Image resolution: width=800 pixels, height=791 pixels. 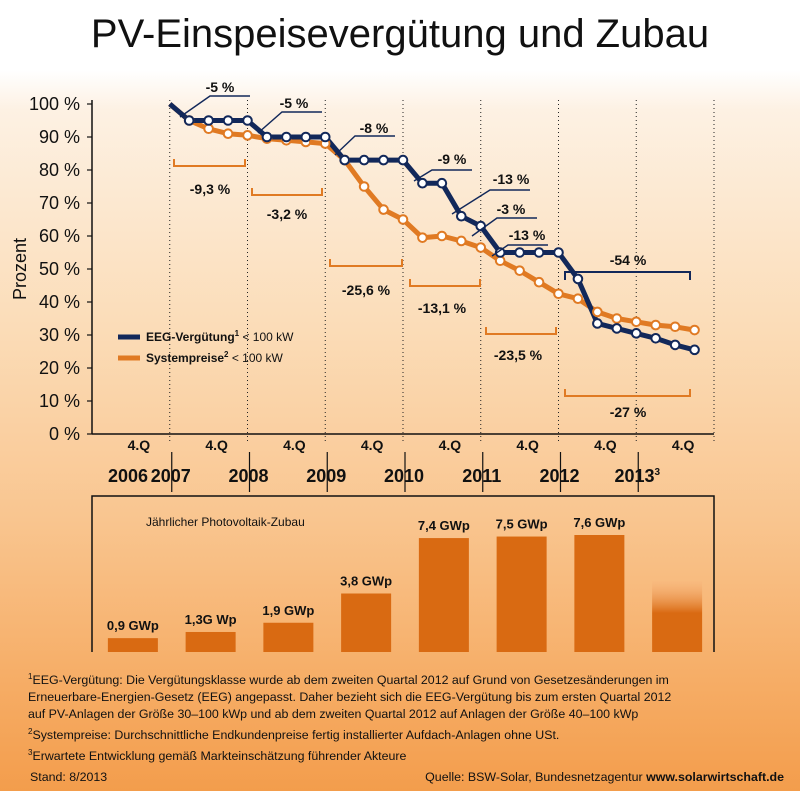 I want to click on bar-2011, so click(x=521, y=594).